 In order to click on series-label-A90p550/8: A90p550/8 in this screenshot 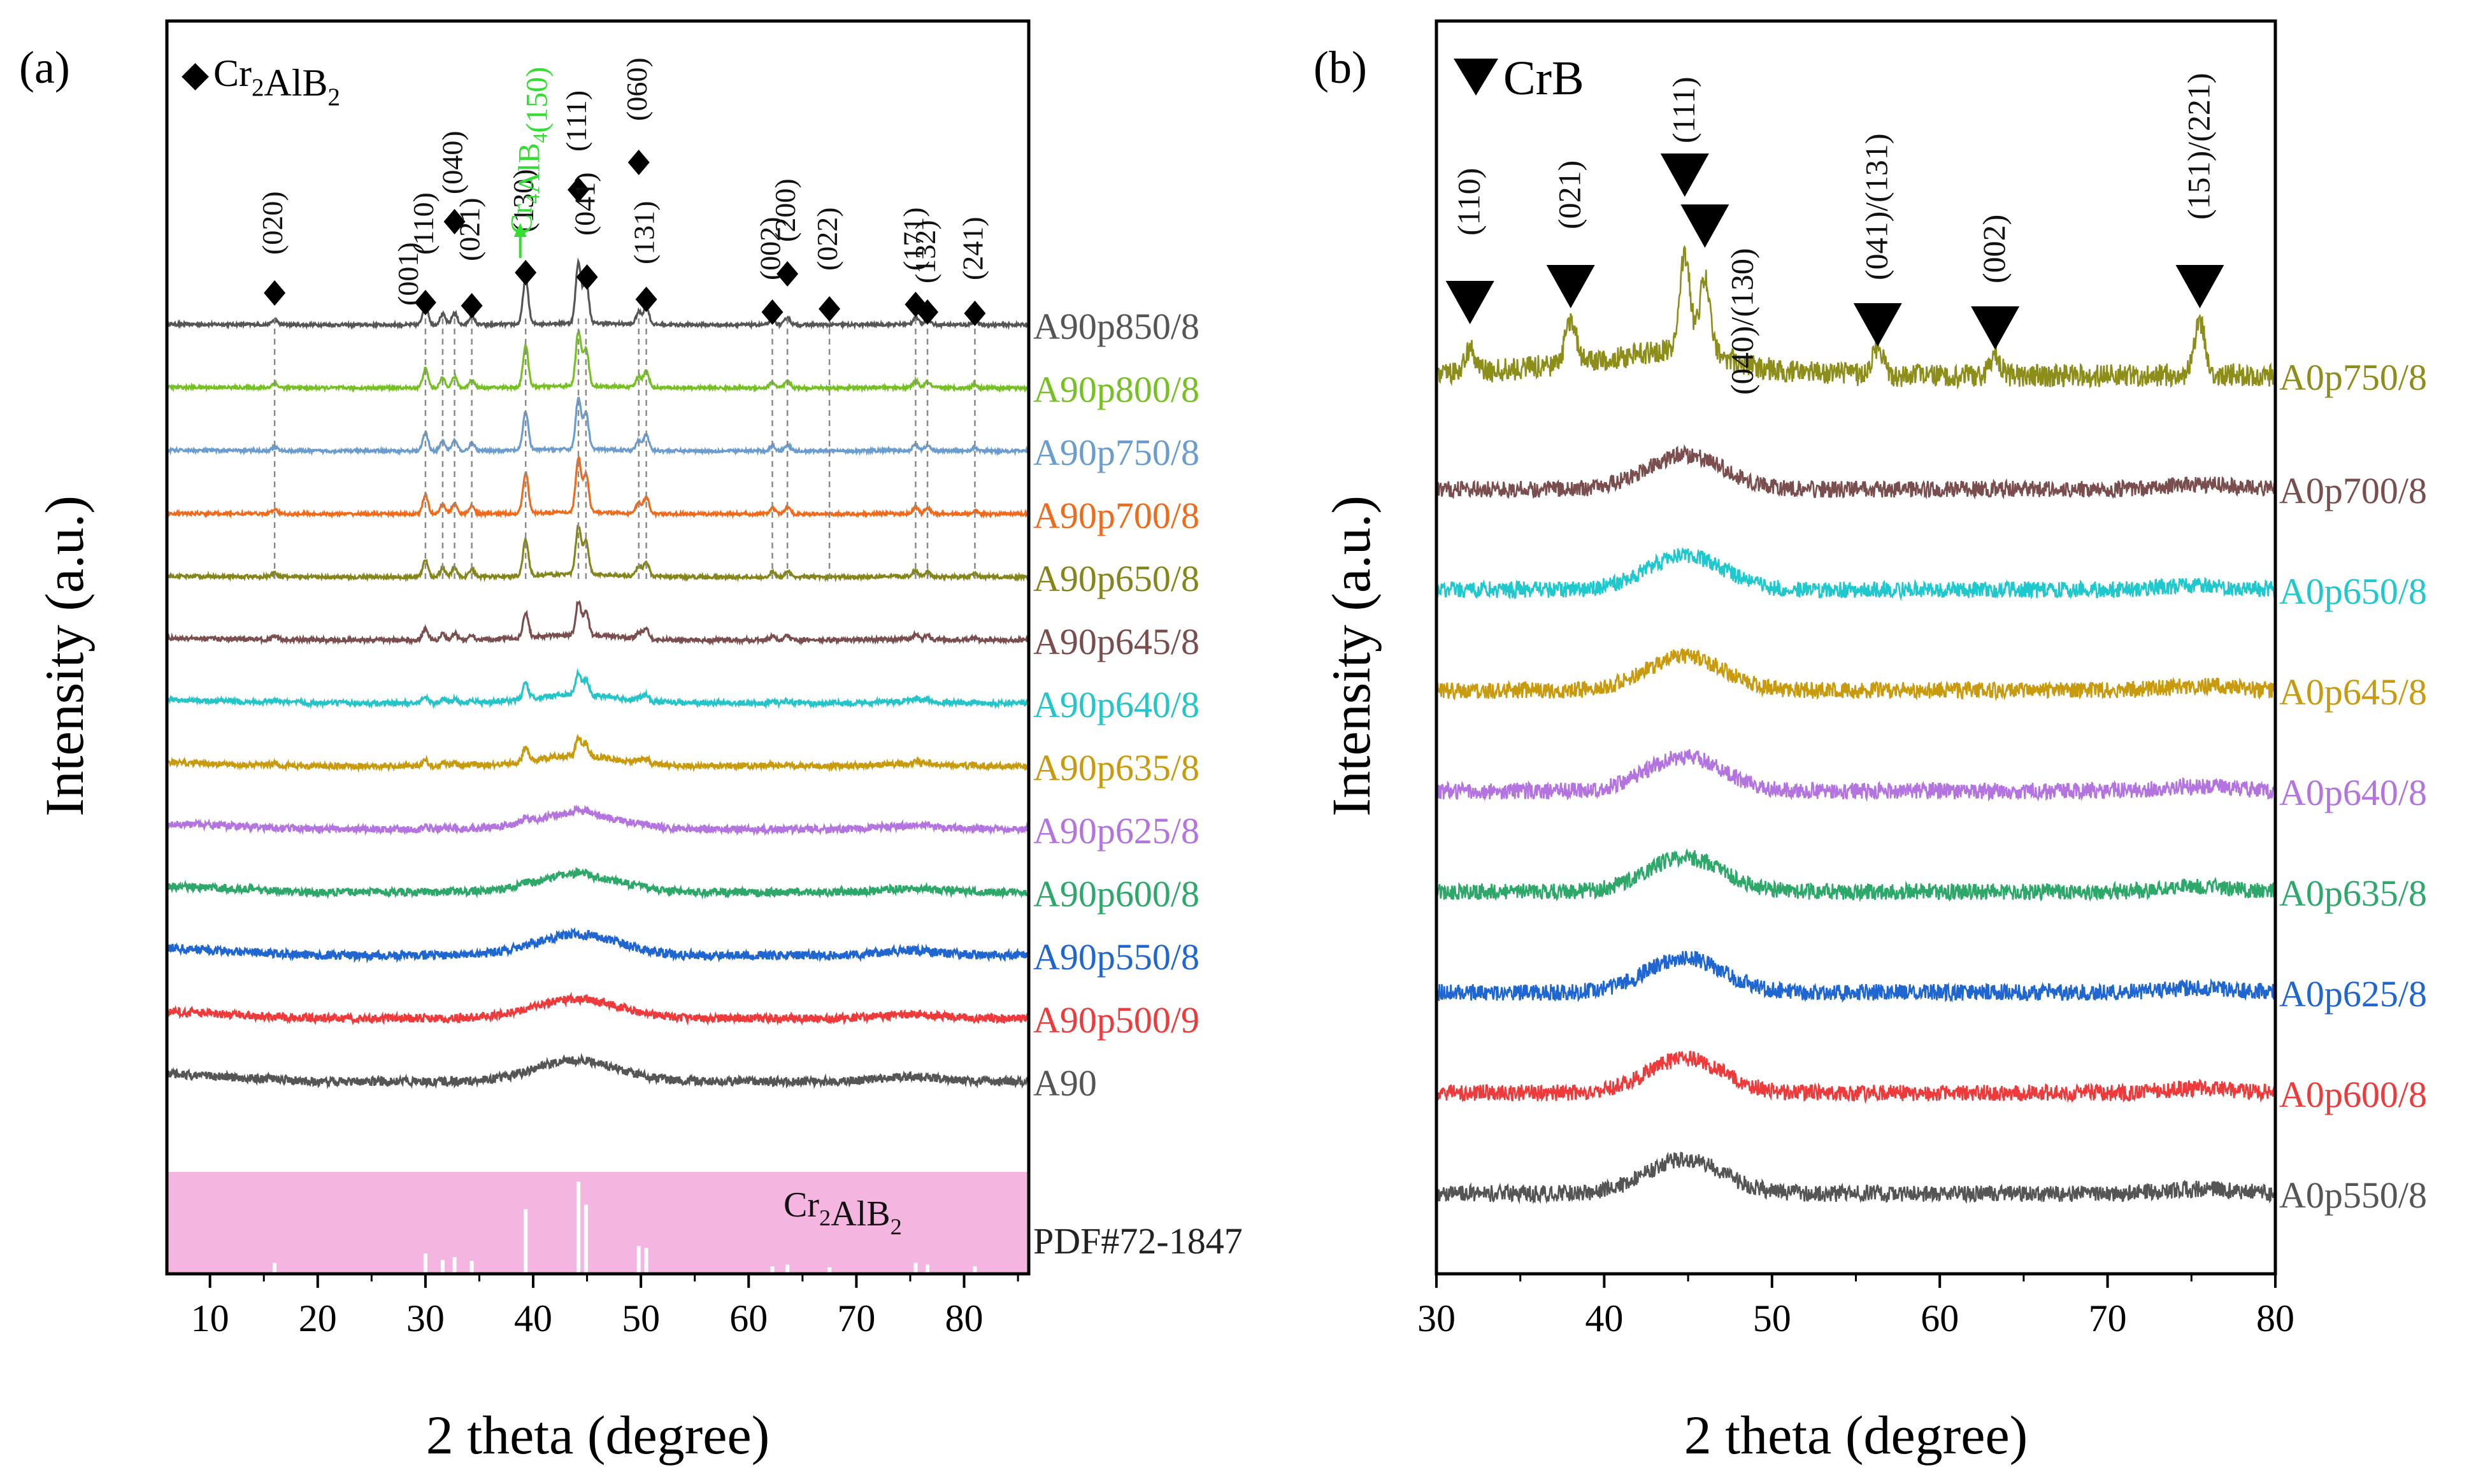, I will do `click(1116, 957)`.